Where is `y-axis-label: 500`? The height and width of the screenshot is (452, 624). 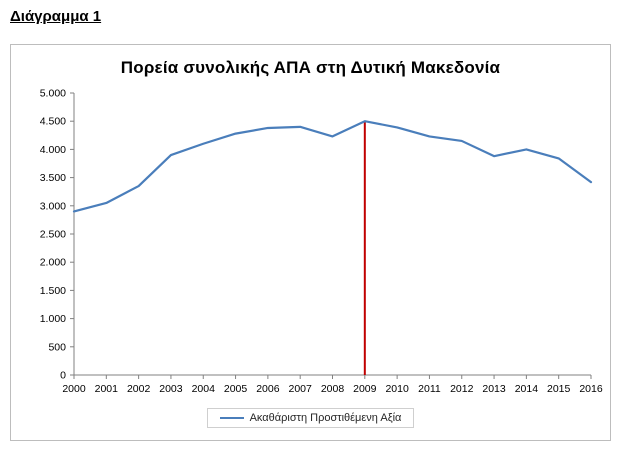
y-axis-label: 500 is located at coordinates (57, 347).